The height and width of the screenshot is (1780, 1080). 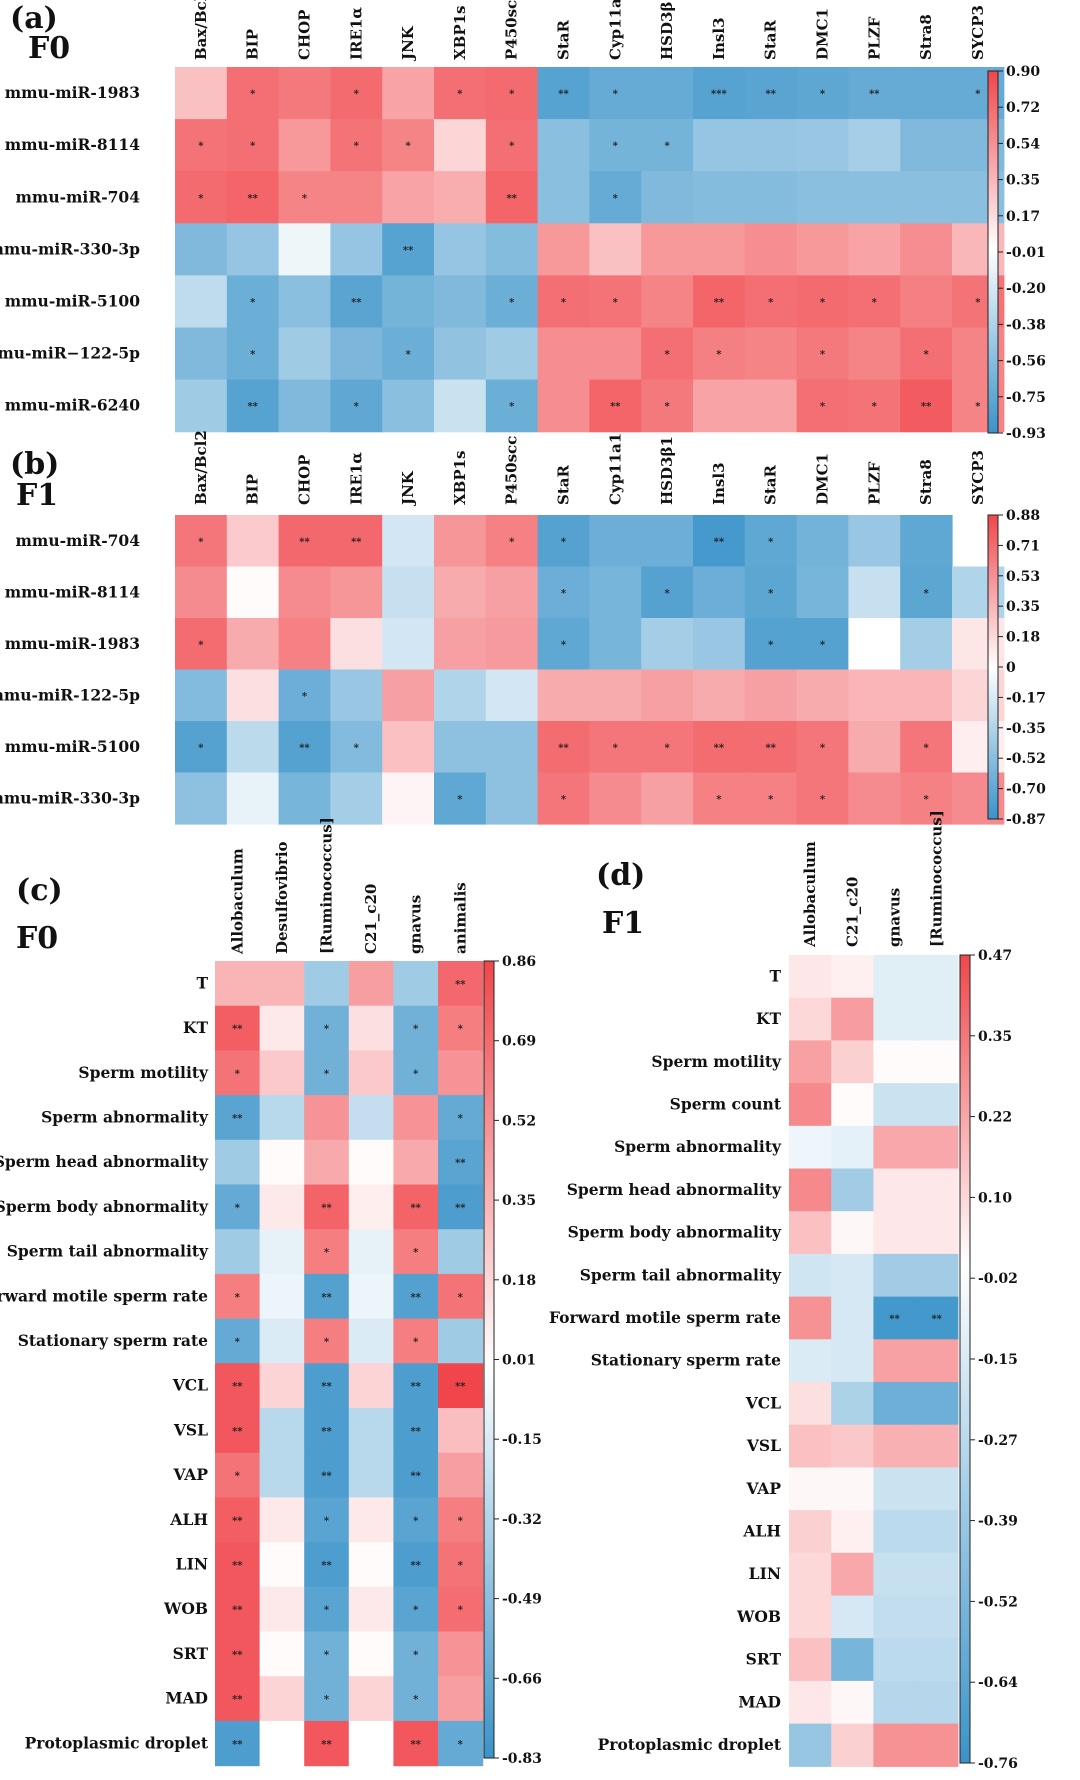 I want to click on colorbar-tick-label: 0.47, so click(x=995, y=956).